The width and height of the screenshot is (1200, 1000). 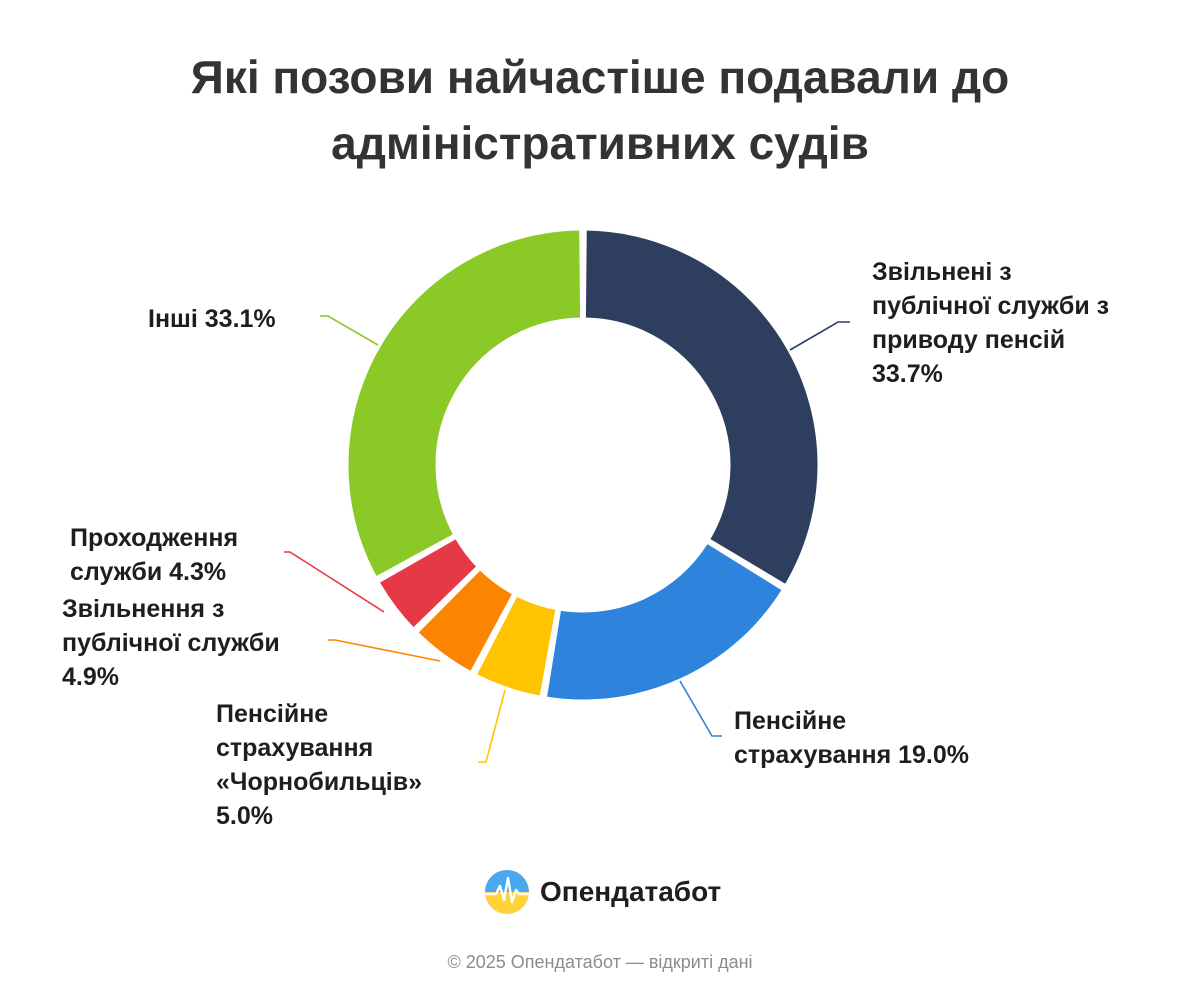 What do you see at coordinates (700, 708) in the screenshot?
I see `leader-line-pension-insurance` at bounding box center [700, 708].